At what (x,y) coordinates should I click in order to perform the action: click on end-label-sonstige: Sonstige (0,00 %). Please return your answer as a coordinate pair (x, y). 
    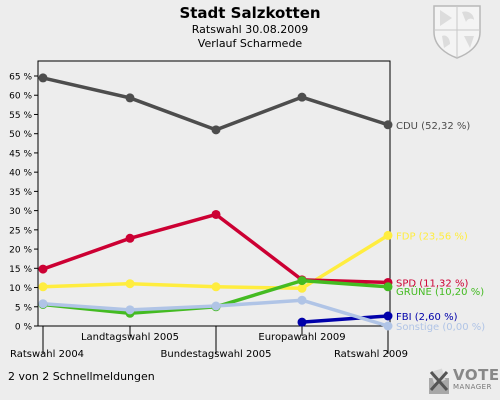
    Looking at the image, I should click on (440, 327).